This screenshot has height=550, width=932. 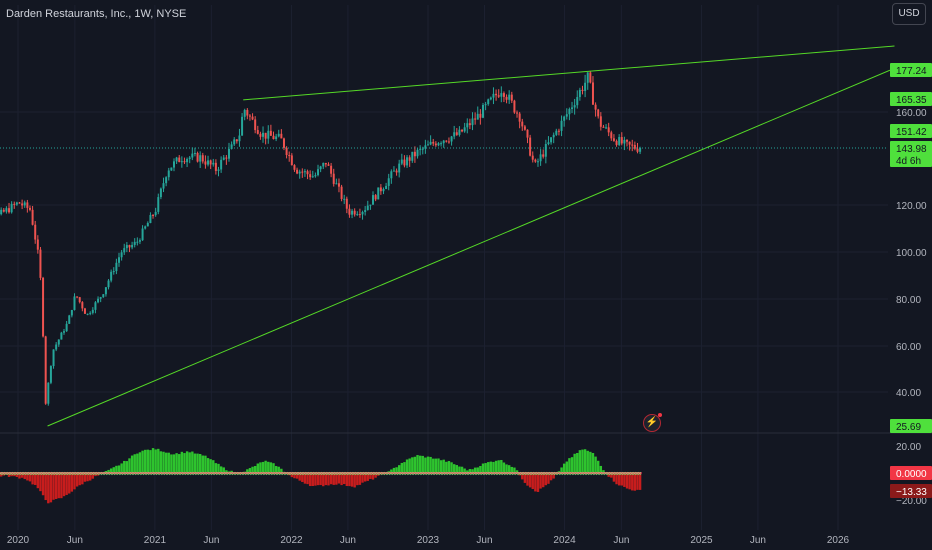 What do you see at coordinates (909, 14) in the screenshot?
I see `currency-button: USD` at bounding box center [909, 14].